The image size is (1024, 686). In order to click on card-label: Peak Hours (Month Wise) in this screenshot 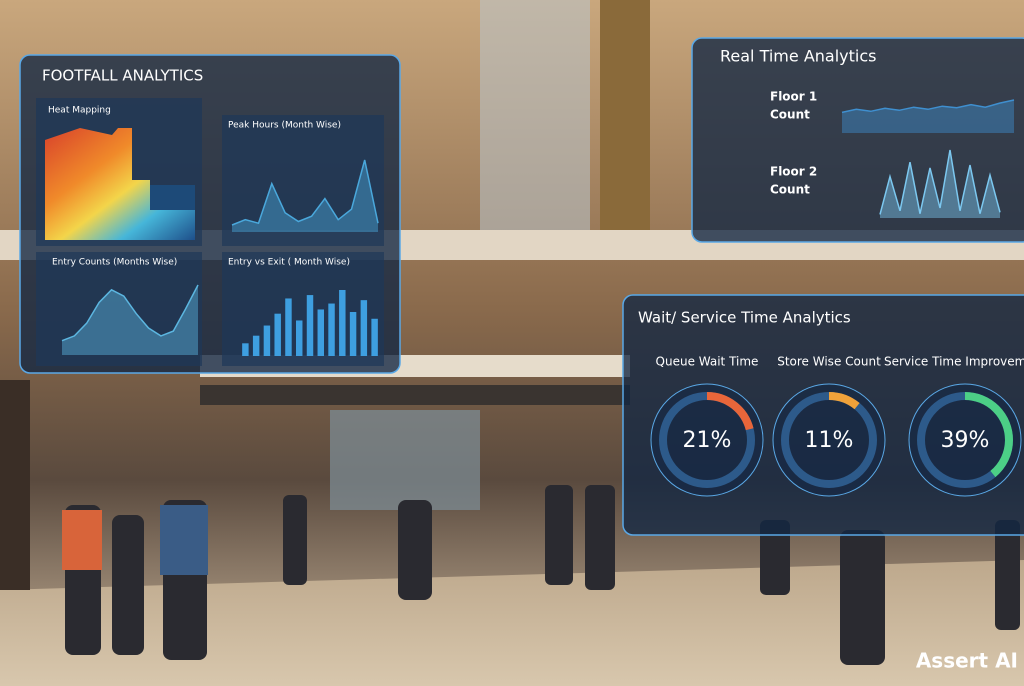, I will do `click(284, 126)`.